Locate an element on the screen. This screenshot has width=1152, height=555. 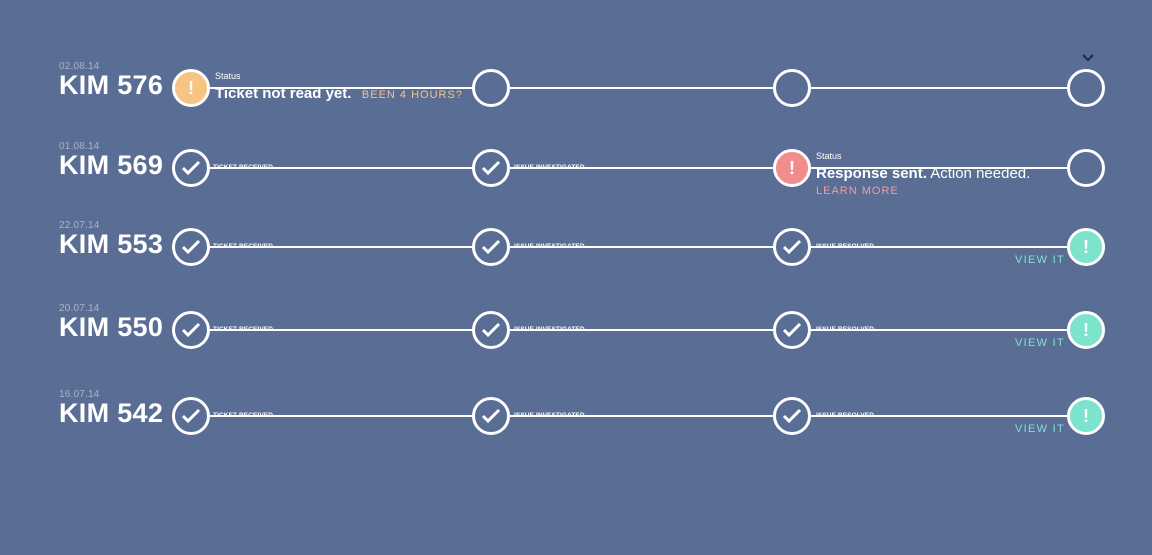
ticket-date: 22.07.14 is located at coordinates (79, 225).